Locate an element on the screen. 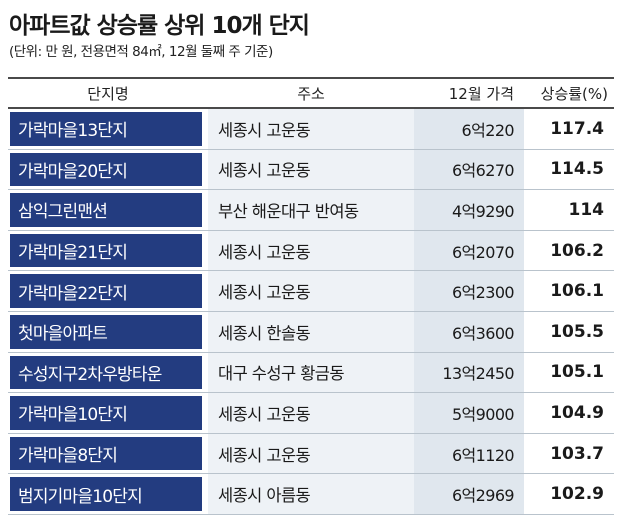 The image size is (622, 515). address-cell: 대구 수성구 황금동 is located at coordinates (311, 372).